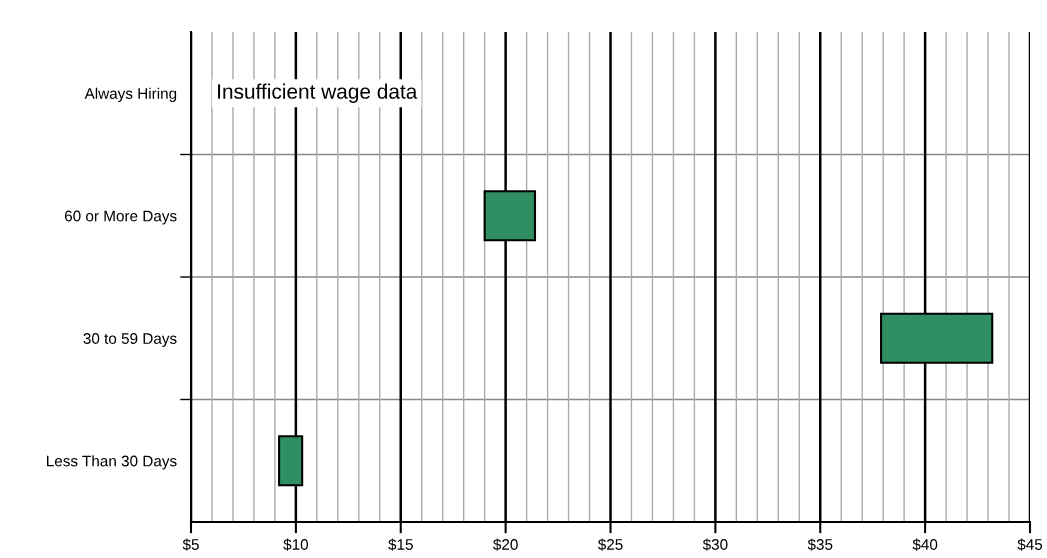  What do you see at coordinates (112, 462) in the screenshot?
I see `y-tick-label: Less Than 30 Days` at bounding box center [112, 462].